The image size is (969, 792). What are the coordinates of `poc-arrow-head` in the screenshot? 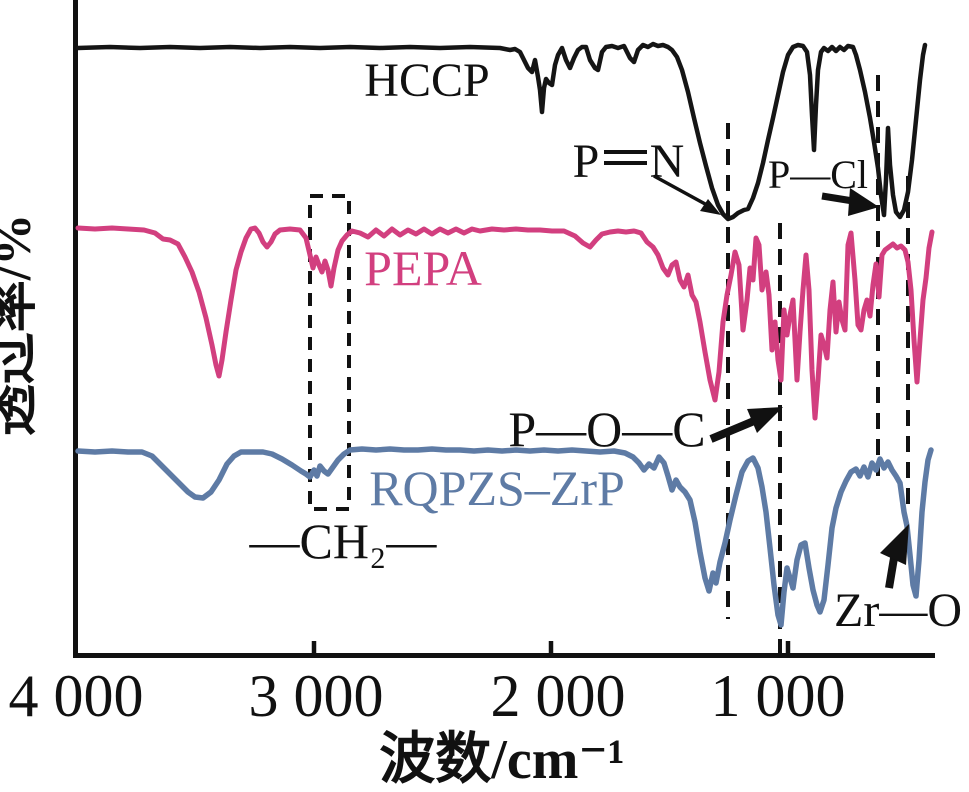 It's located at (765, 420).